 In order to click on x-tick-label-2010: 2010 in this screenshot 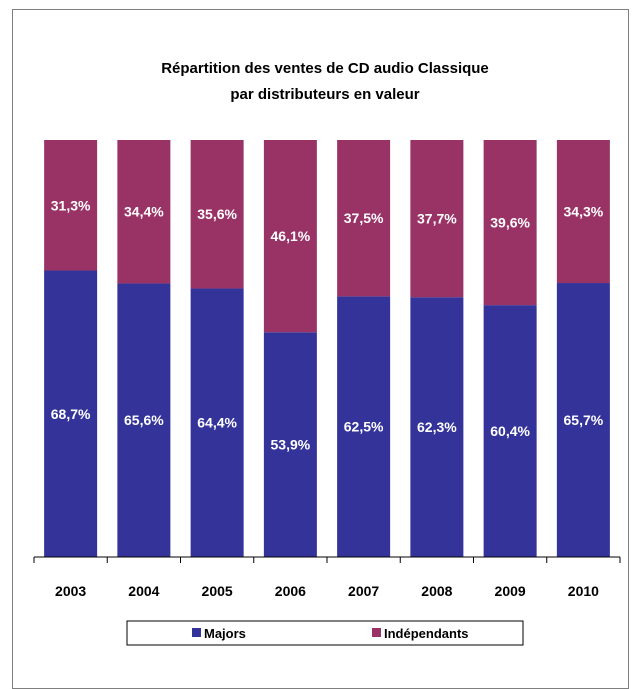, I will do `click(583, 591)`.